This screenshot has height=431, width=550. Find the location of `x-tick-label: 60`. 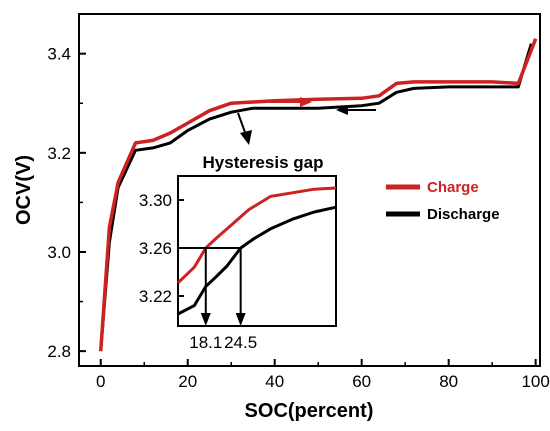

x-tick-label: 60 is located at coordinates (361, 381).